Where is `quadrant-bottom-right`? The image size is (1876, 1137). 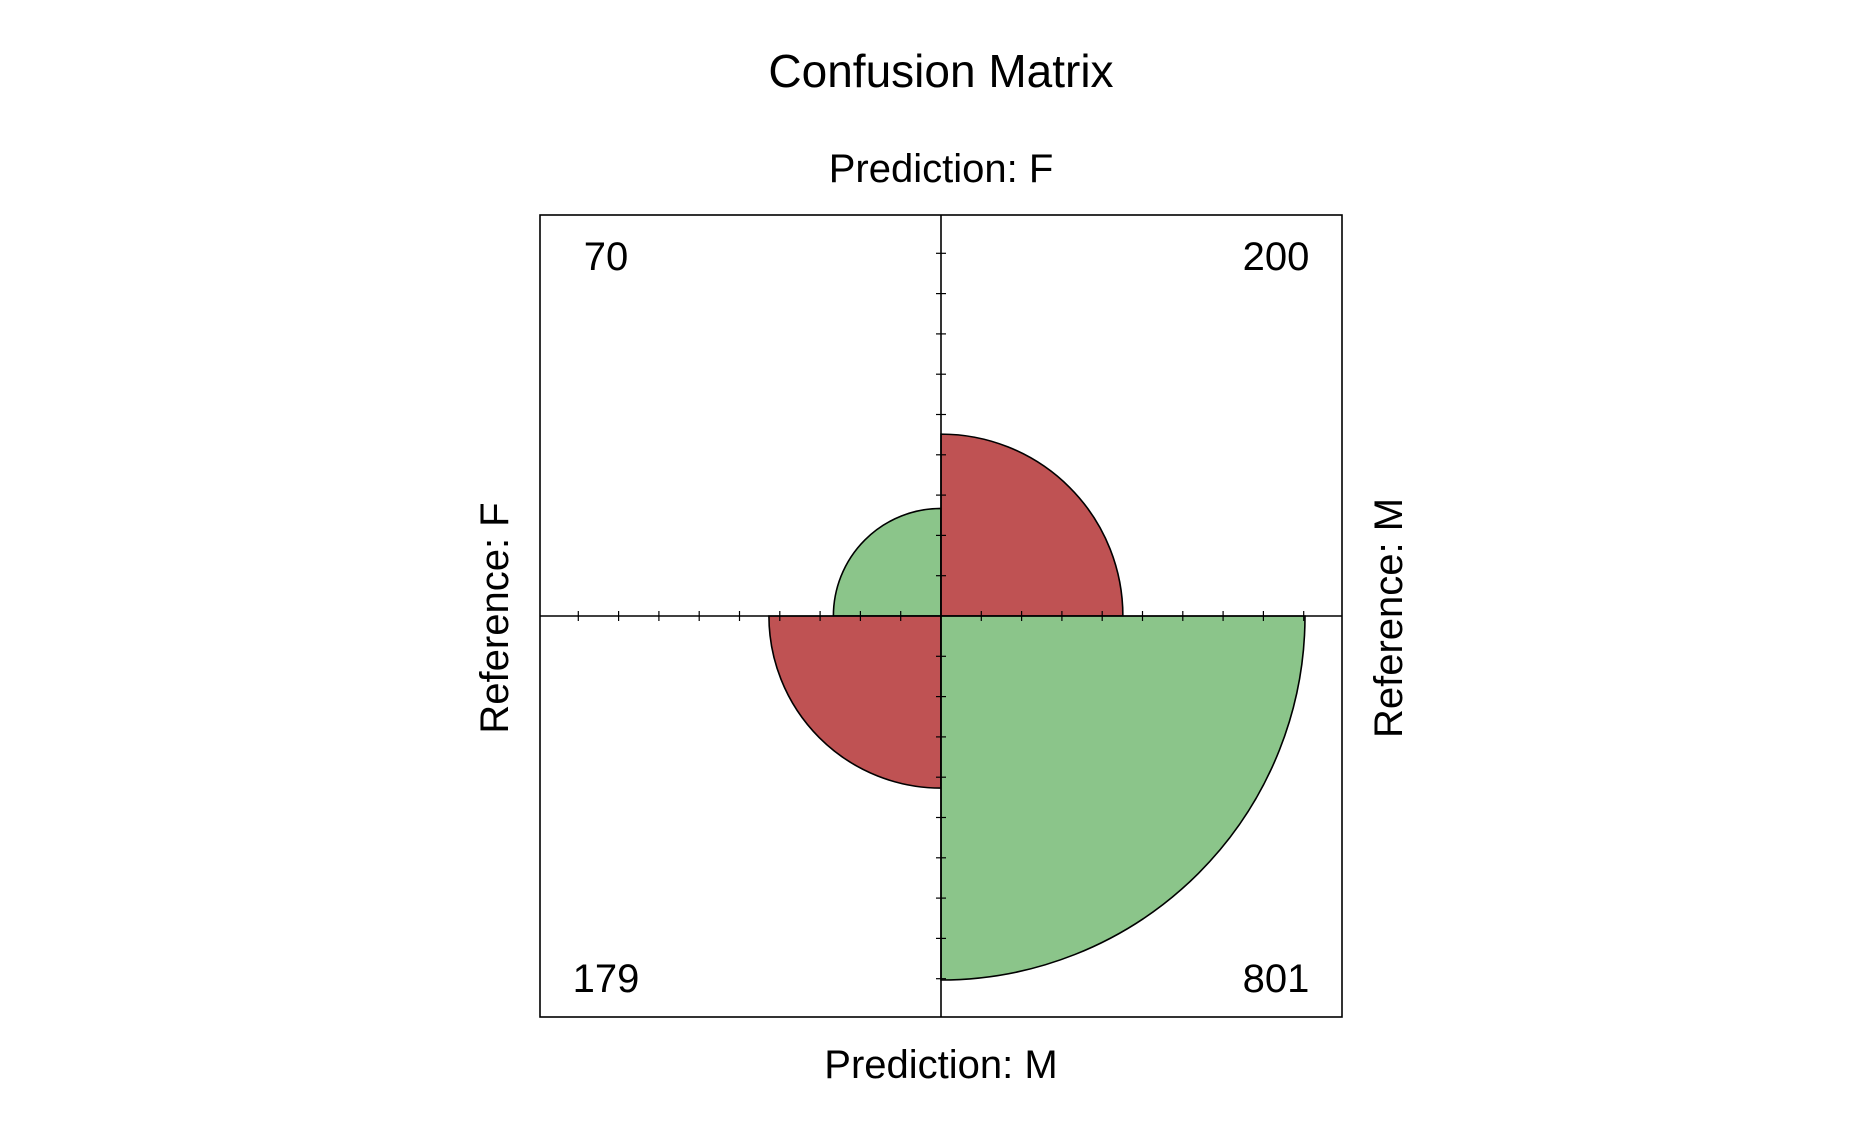 quadrant-bottom-right is located at coordinates (1123, 798).